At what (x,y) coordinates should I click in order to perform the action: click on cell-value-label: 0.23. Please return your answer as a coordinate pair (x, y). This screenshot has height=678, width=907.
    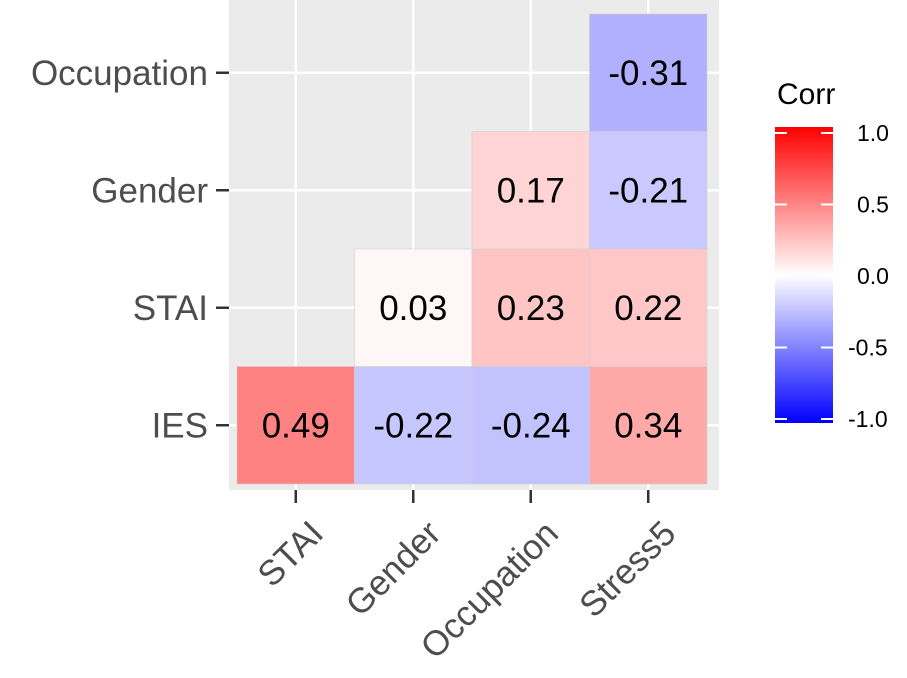
    Looking at the image, I should click on (531, 308).